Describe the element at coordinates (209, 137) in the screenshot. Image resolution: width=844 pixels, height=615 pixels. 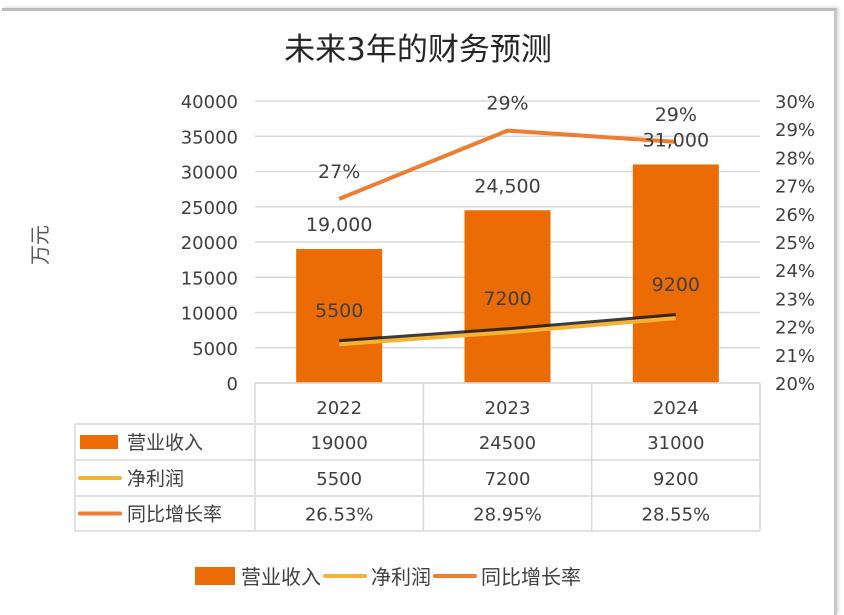
I see `y-tick-label: 35000` at that location.